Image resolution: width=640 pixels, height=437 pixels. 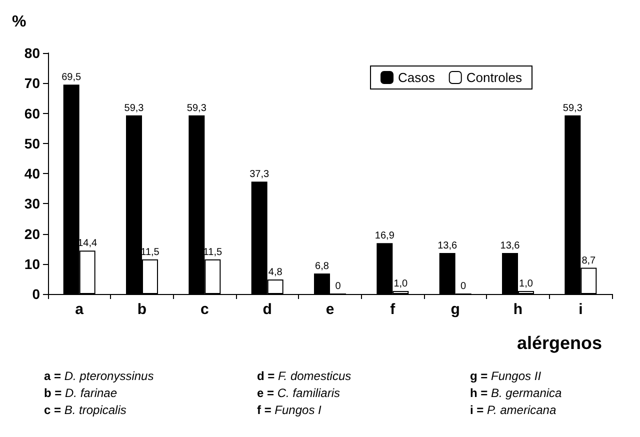 What do you see at coordinates (384, 236) in the screenshot?
I see `data-label: 16,9` at bounding box center [384, 236].